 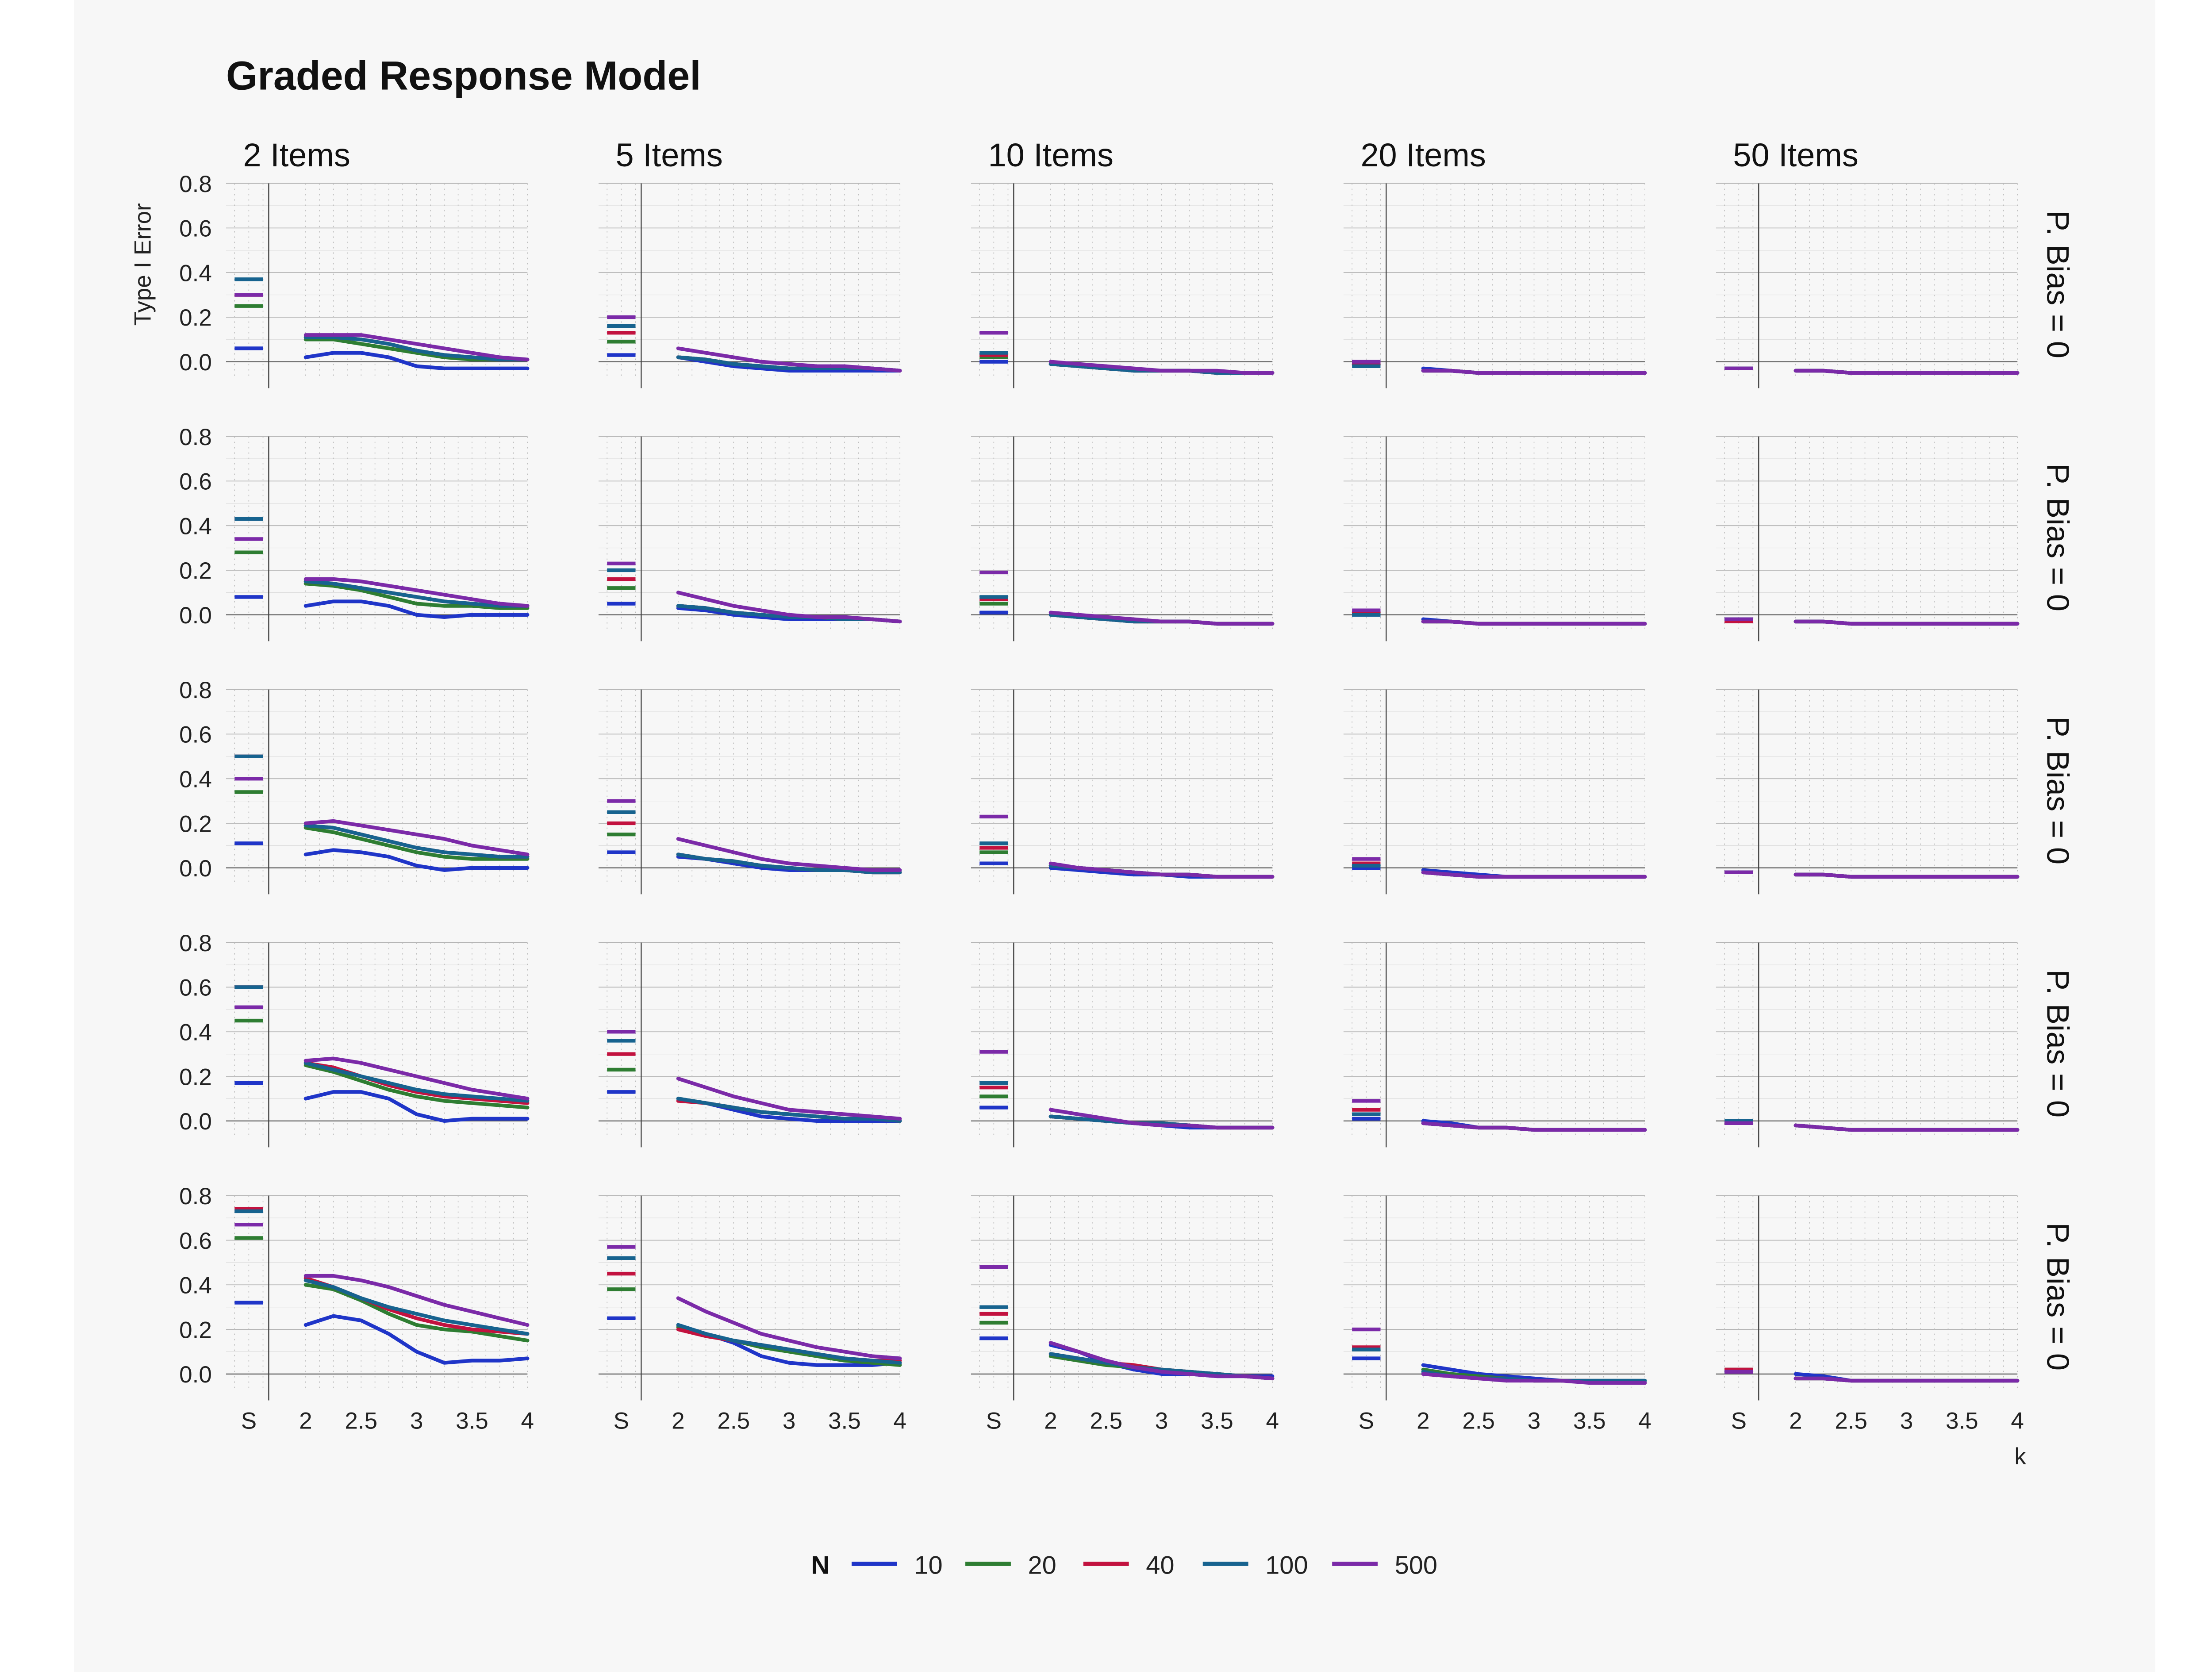 What do you see at coordinates (669, 155) in the screenshot?
I see `column-label: 5 Items` at bounding box center [669, 155].